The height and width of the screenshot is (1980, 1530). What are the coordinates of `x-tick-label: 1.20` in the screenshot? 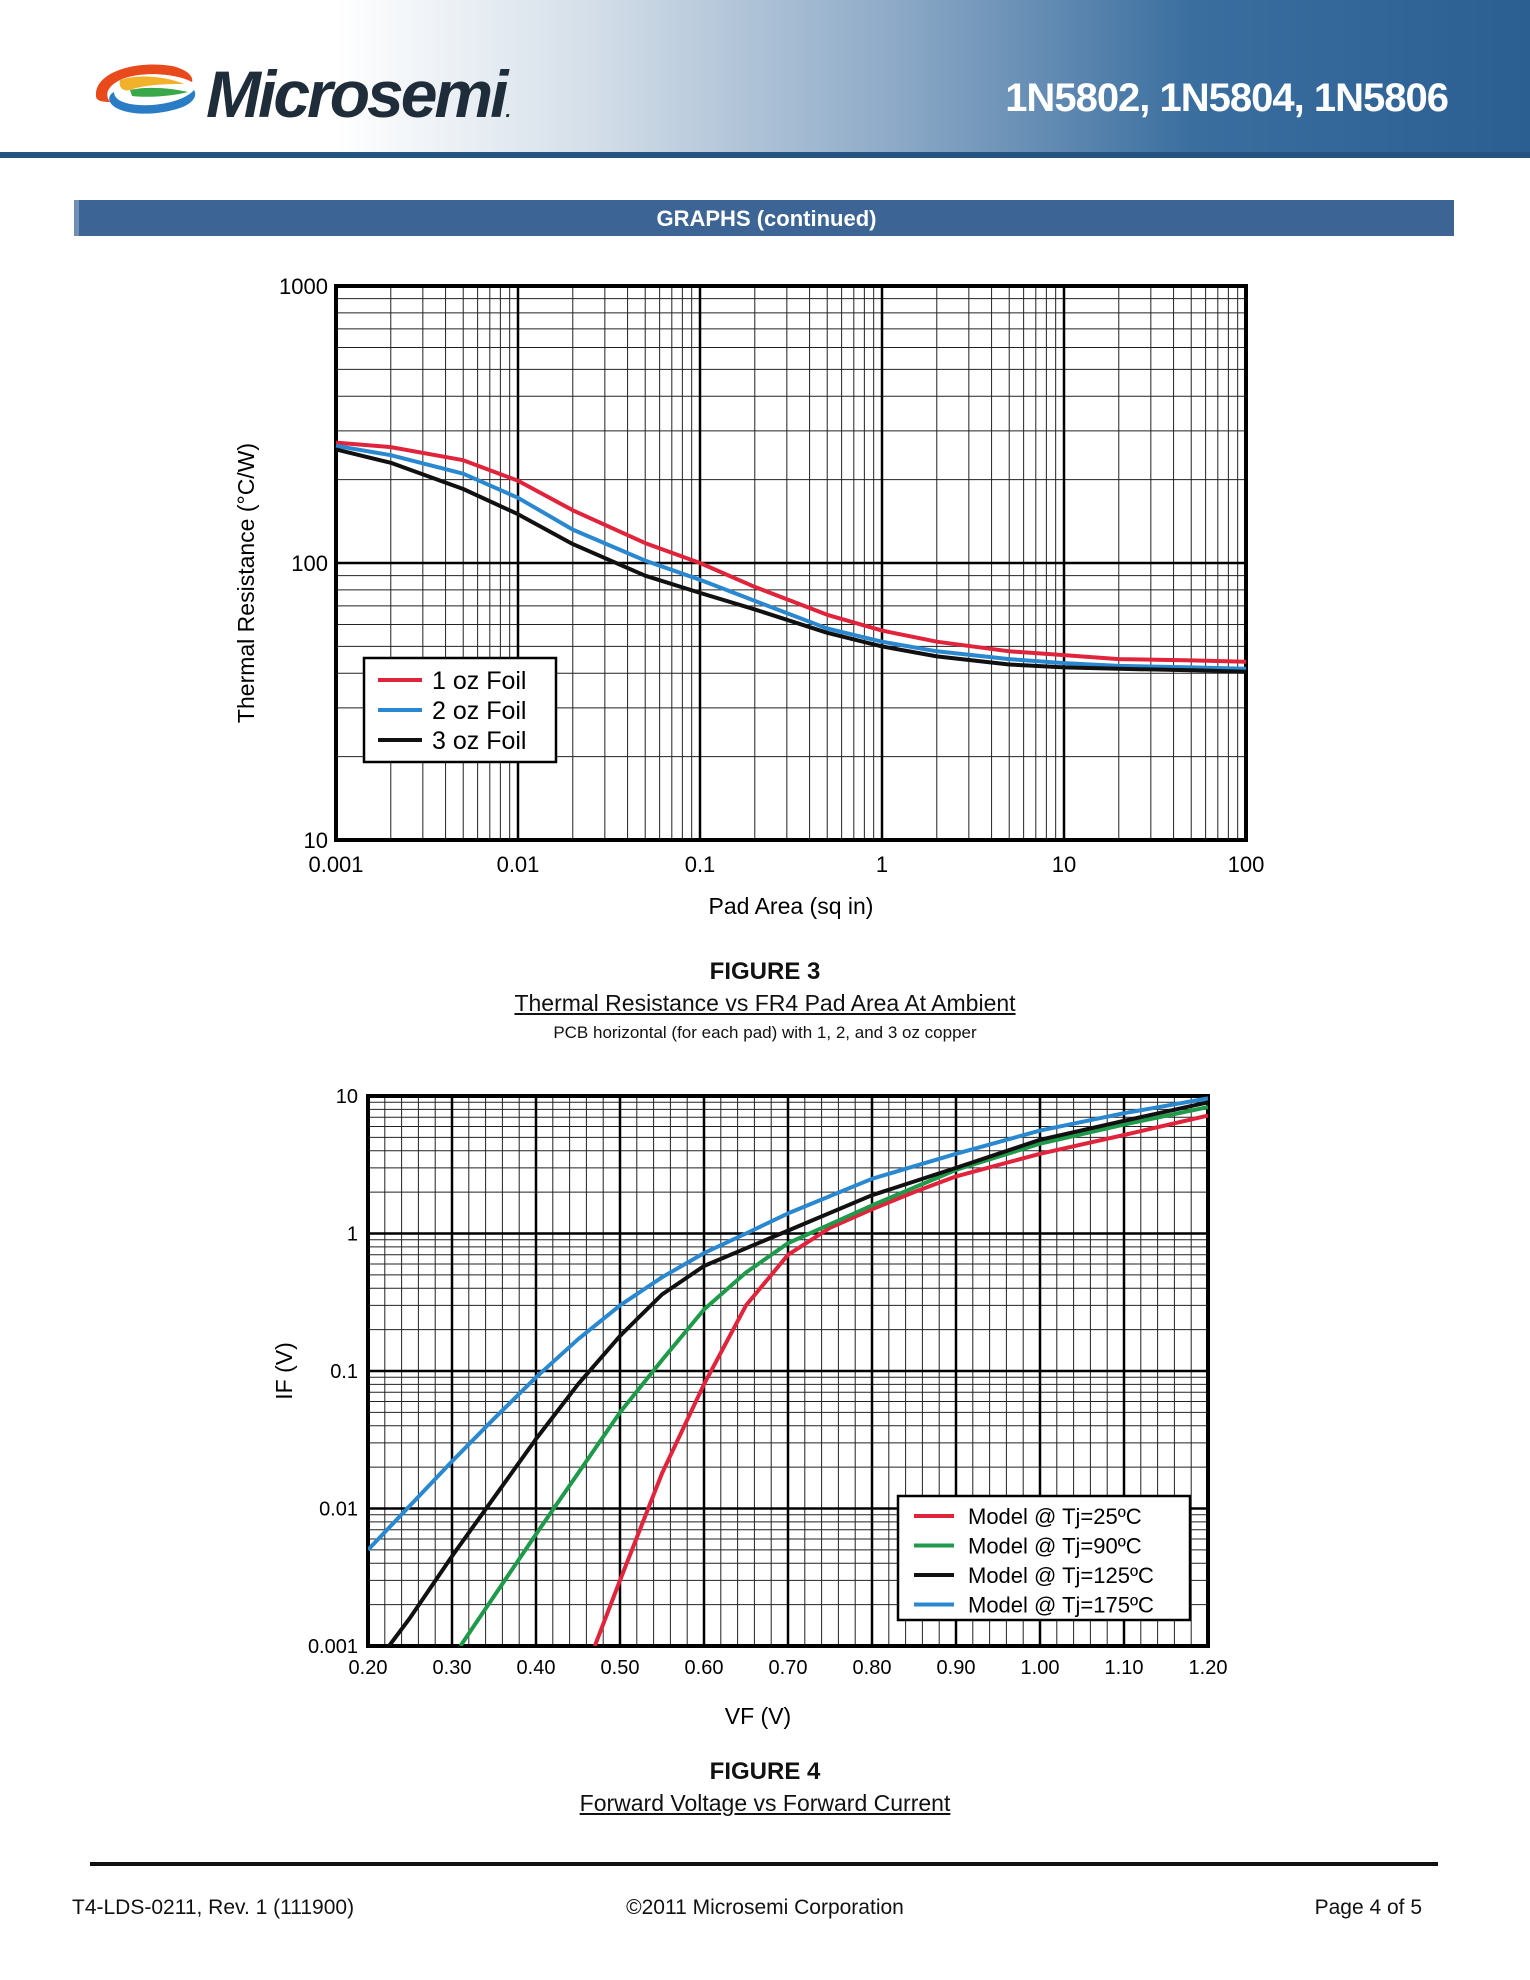 It's located at (1208, 1668).